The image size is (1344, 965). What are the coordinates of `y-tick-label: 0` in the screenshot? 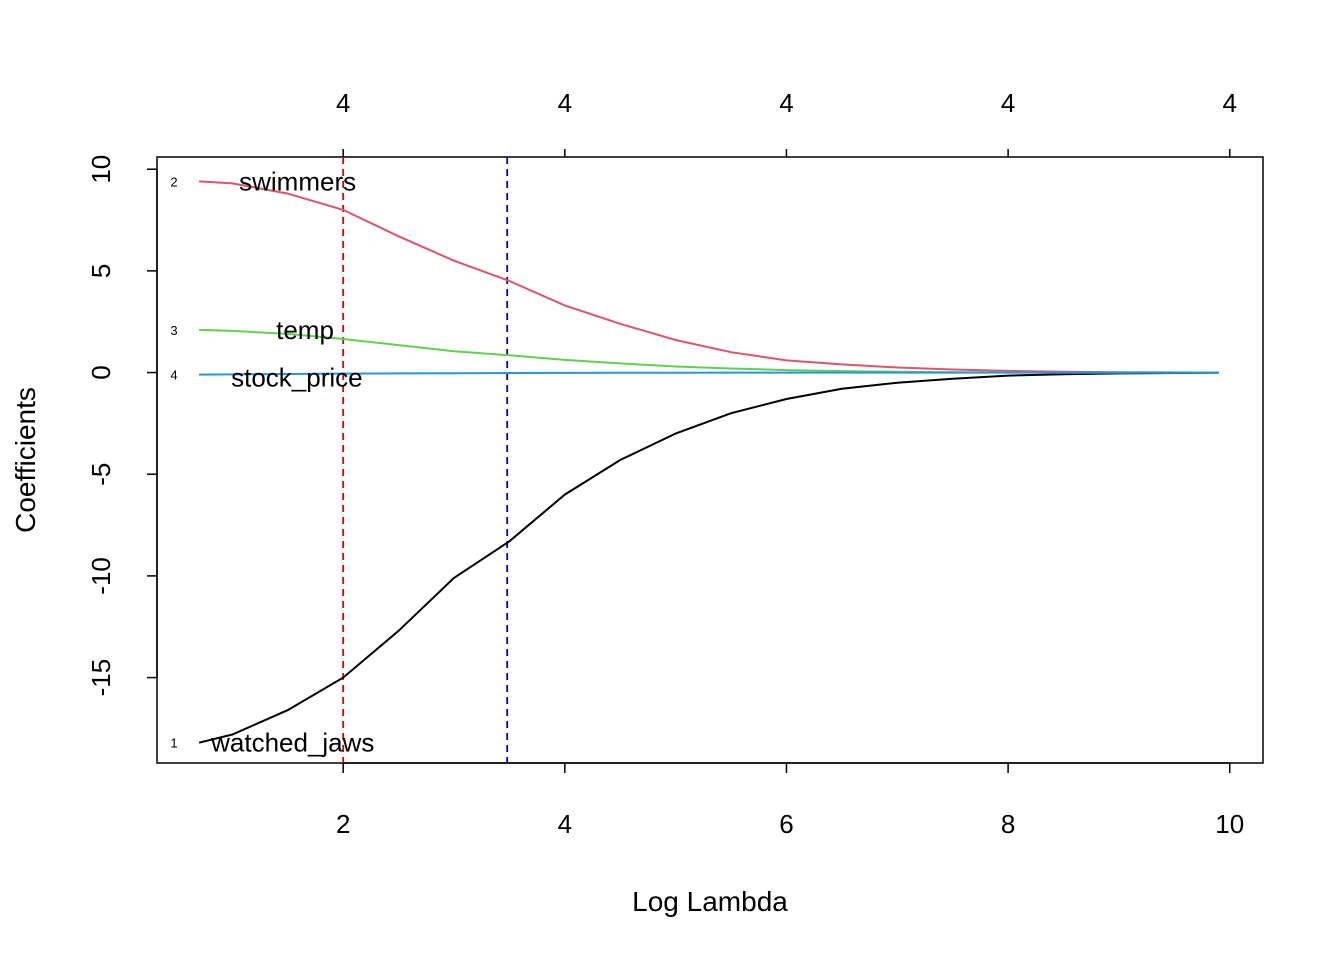 It's located at (101, 372).